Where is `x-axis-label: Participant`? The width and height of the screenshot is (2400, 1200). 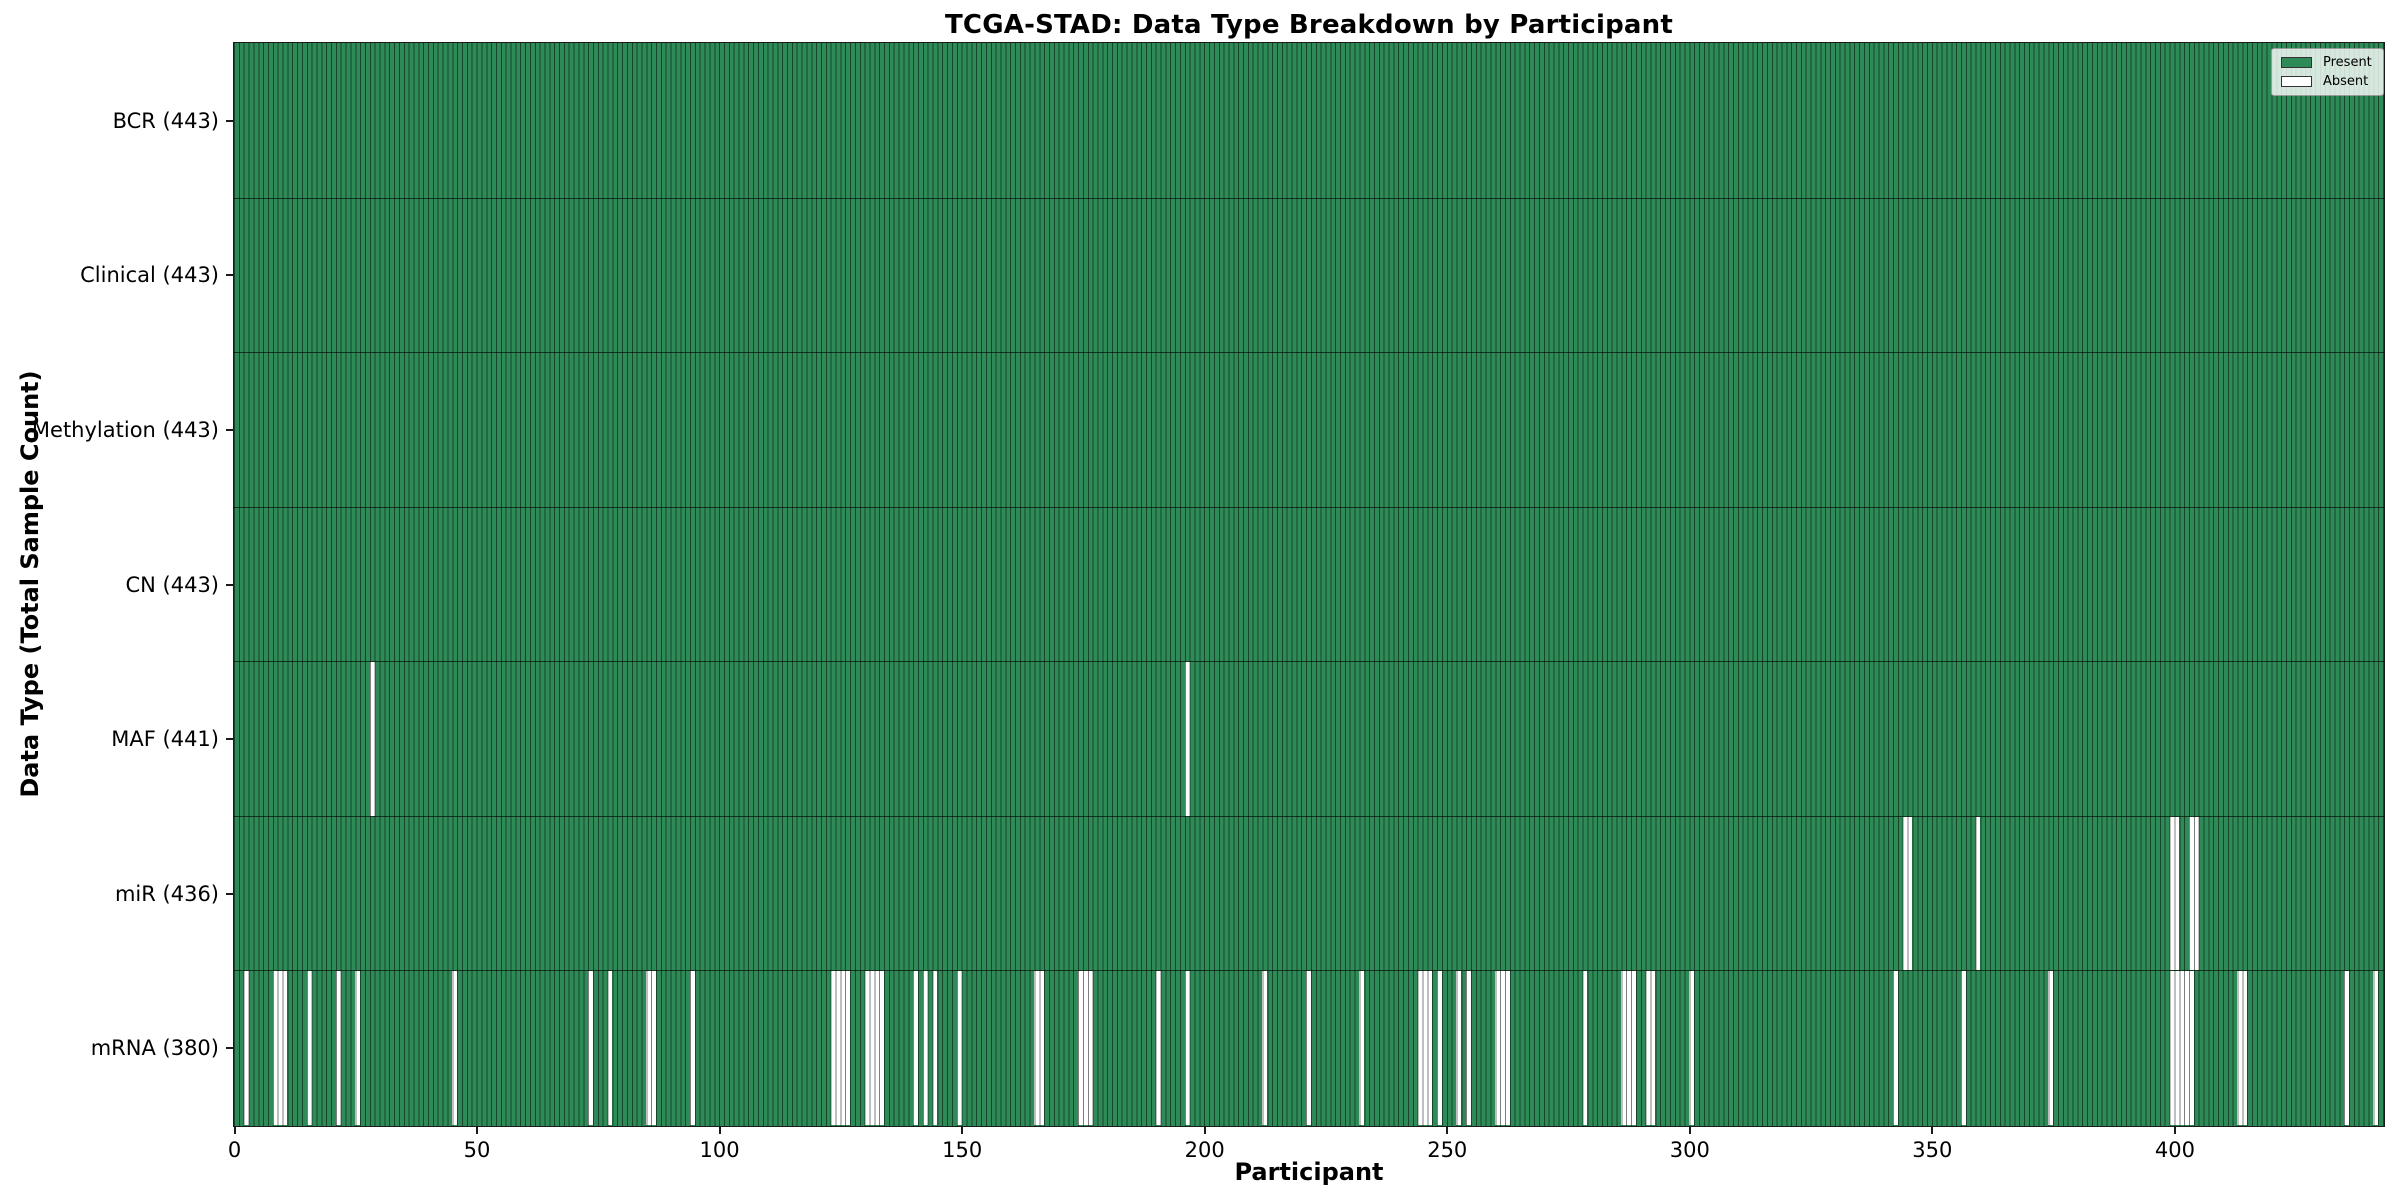 x-axis-label: Participant is located at coordinates (1309, 1172).